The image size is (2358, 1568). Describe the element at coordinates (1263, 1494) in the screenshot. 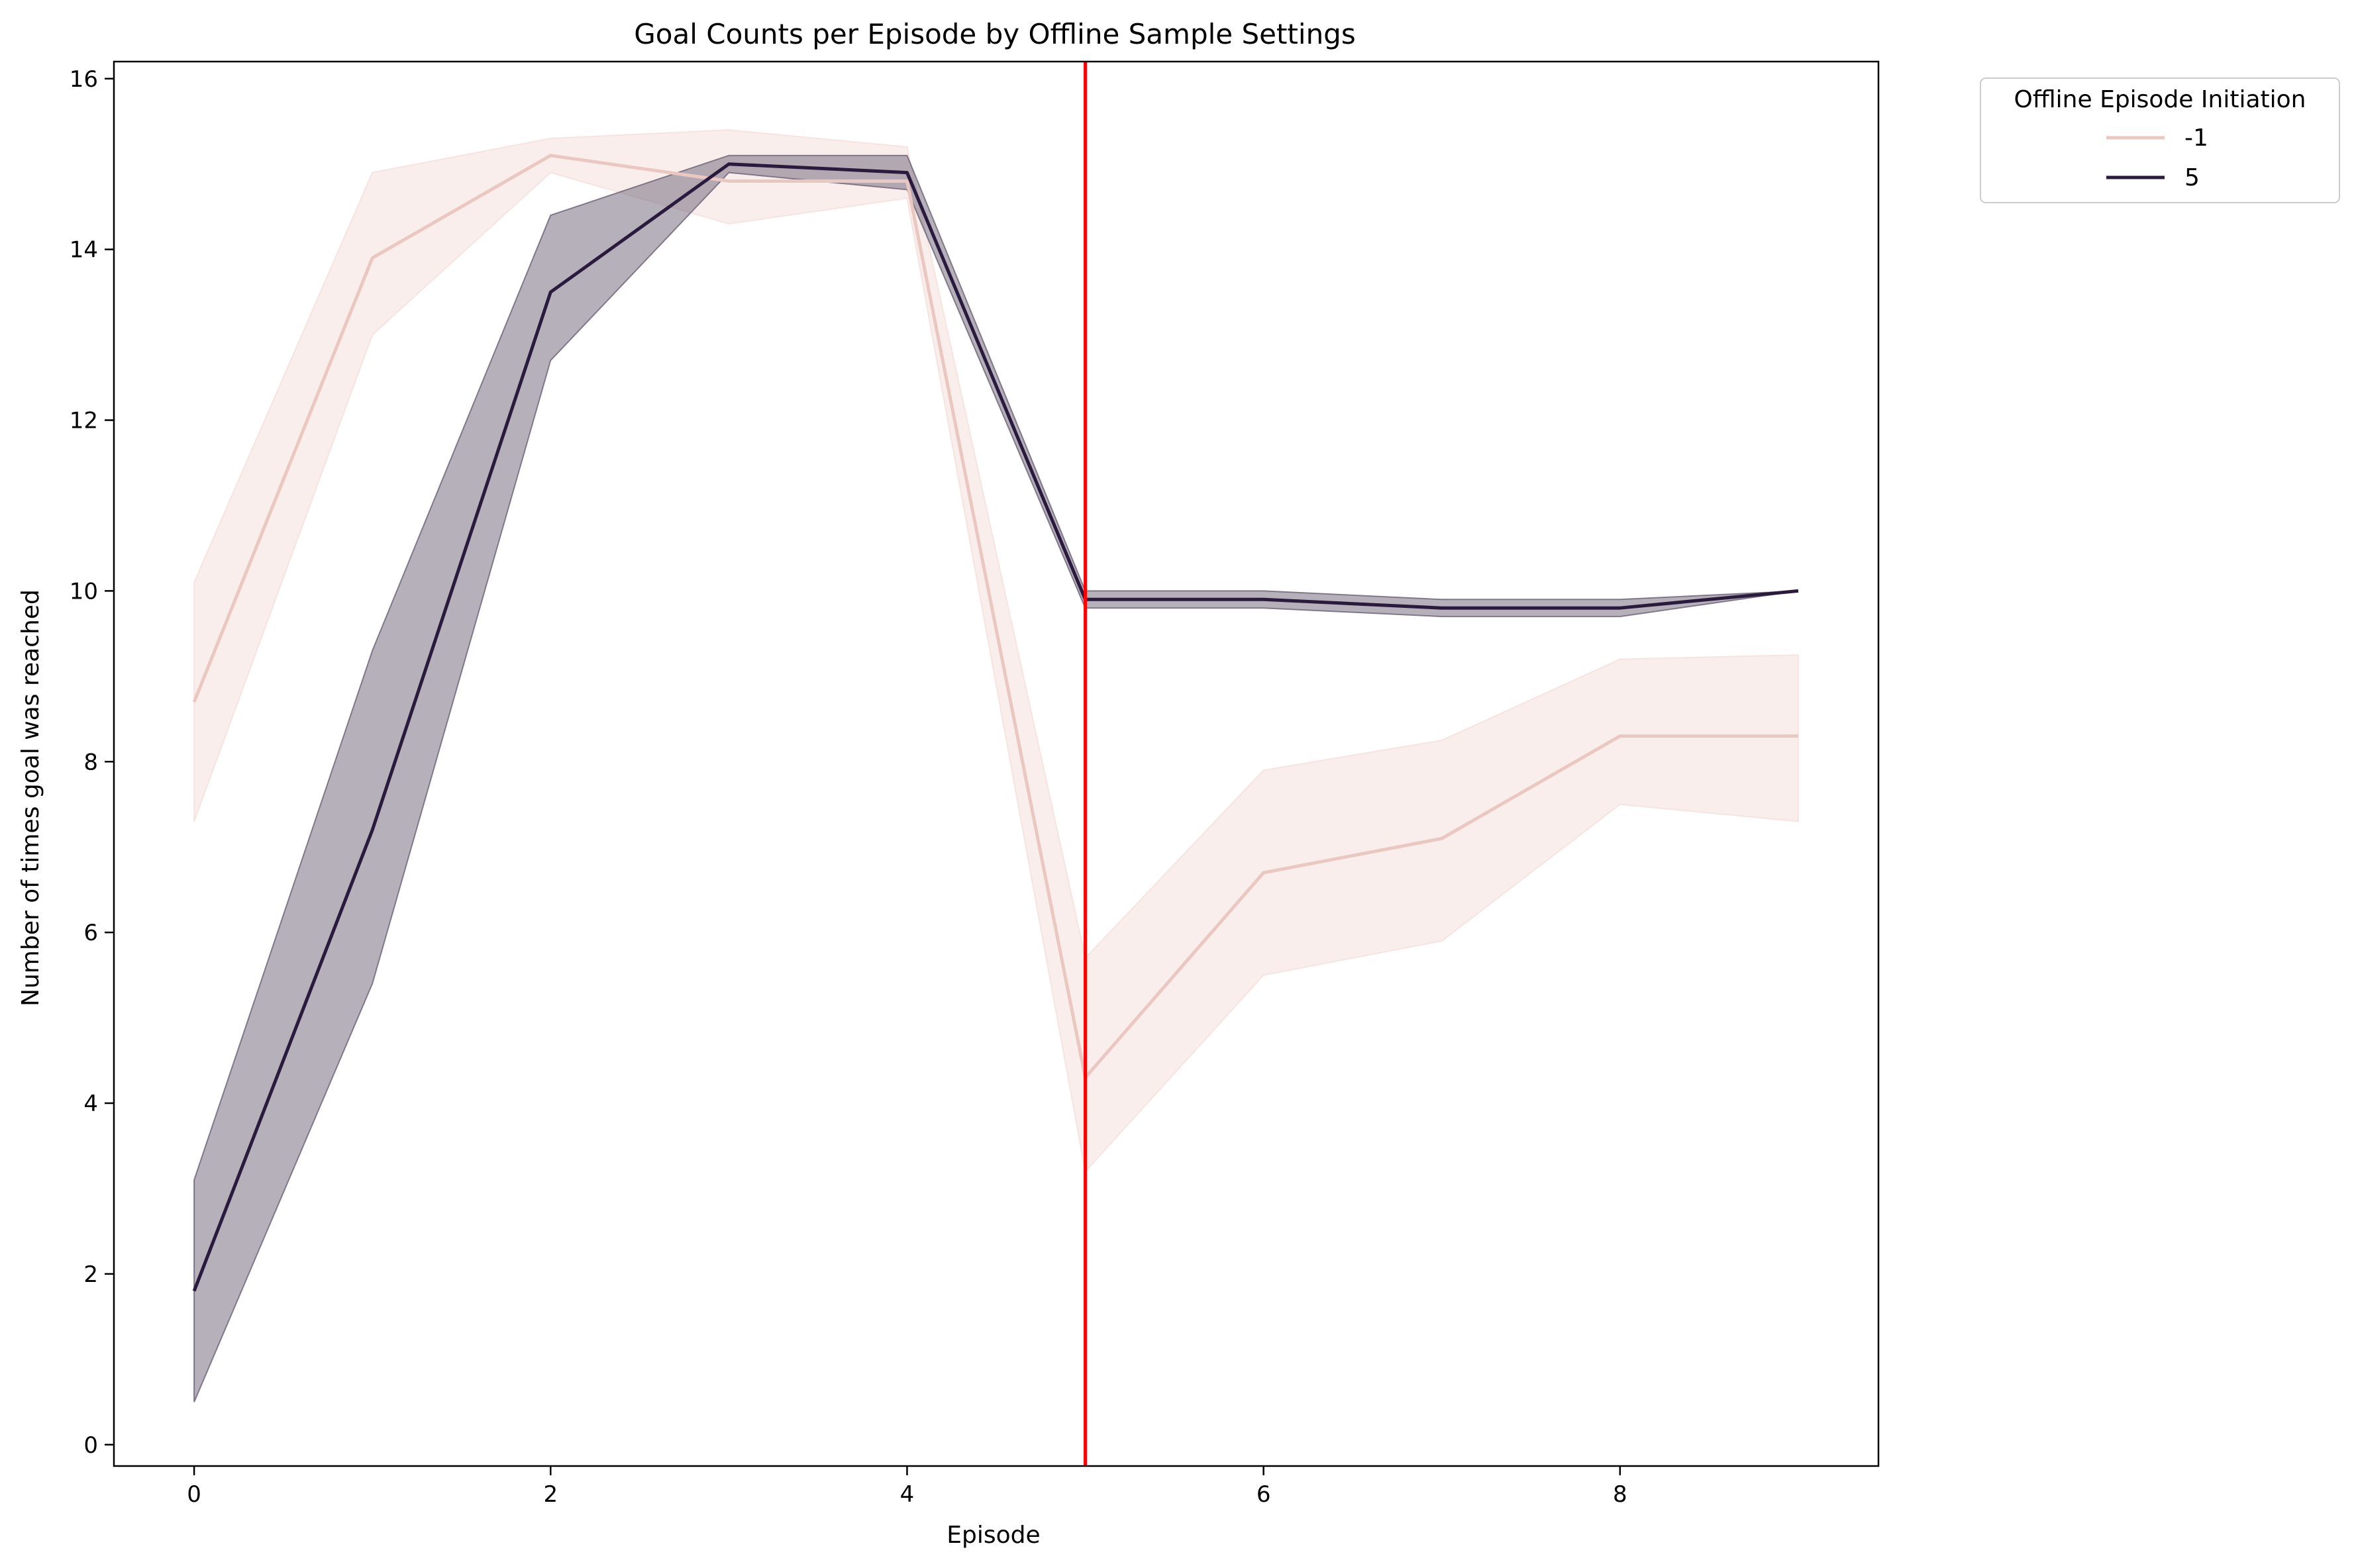

I see `x-tick-label: 6` at that location.